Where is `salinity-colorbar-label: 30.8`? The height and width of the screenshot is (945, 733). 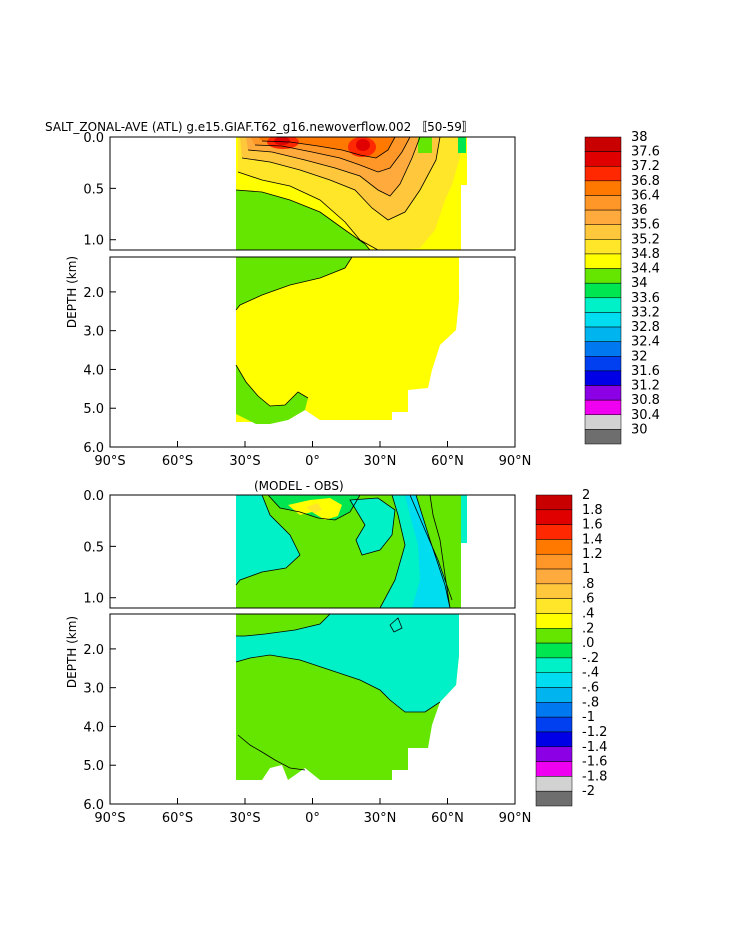 salinity-colorbar-label: 30.8 is located at coordinates (645, 400).